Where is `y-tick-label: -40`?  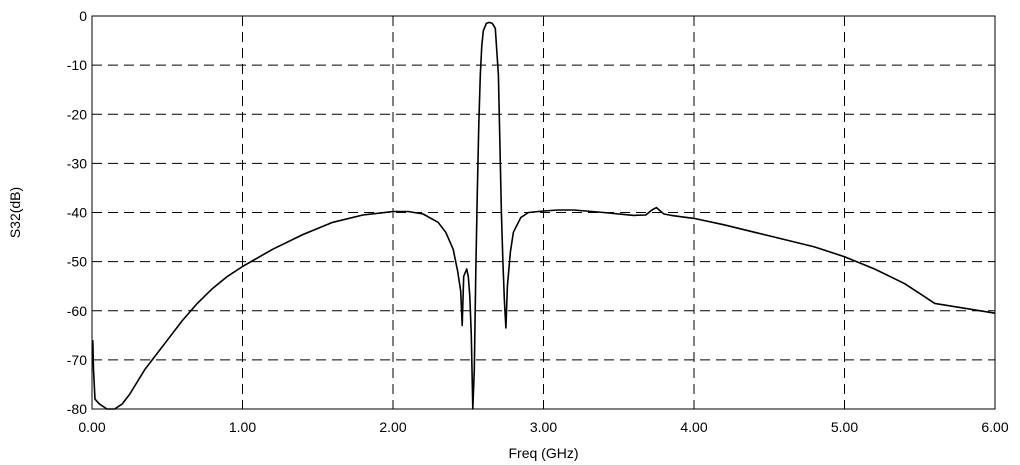 y-tick-label: -40 is located at coordinates (77, 213).